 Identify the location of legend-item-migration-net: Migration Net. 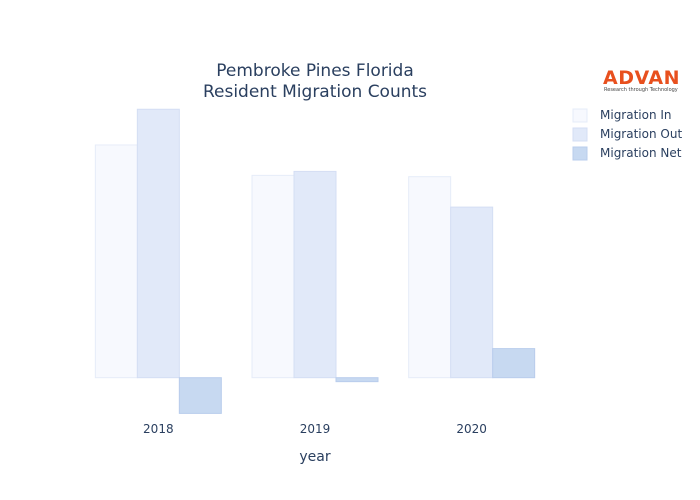
(627, 153).